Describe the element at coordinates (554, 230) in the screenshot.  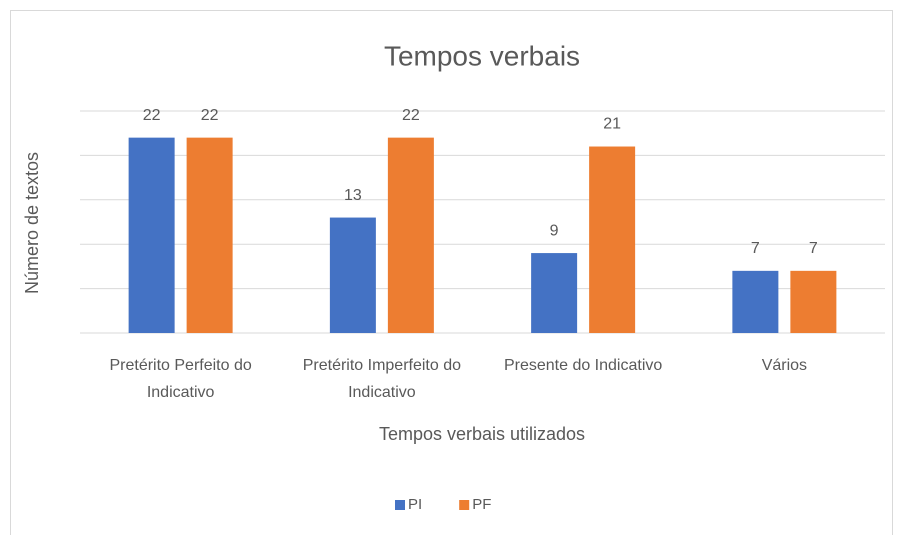
I see `data-label: 9` at that location.